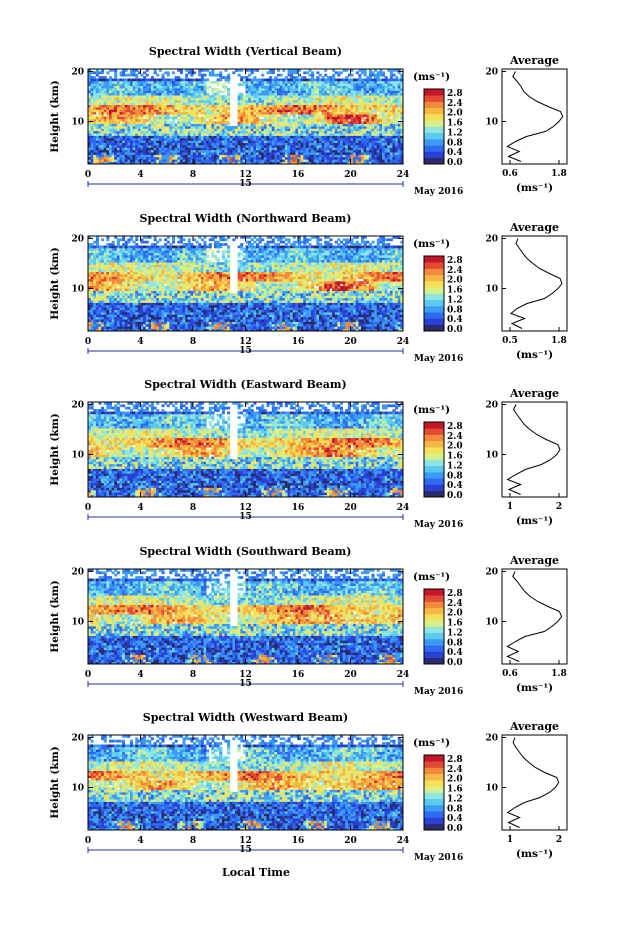 The image size is (617, 929). I want to click on colorbar-swatch, so click(434, 142).